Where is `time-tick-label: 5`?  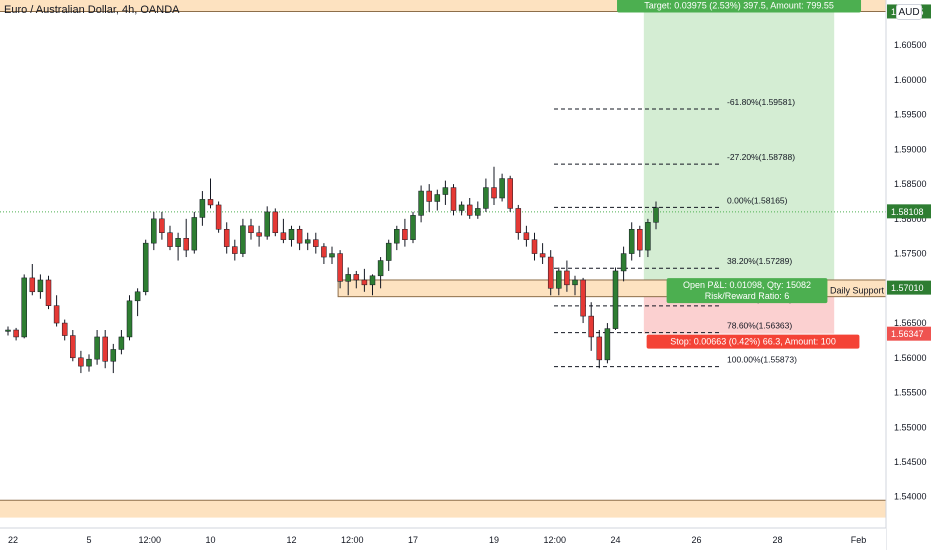 time-tick-label: 5 is located at coordinates (88, 540).